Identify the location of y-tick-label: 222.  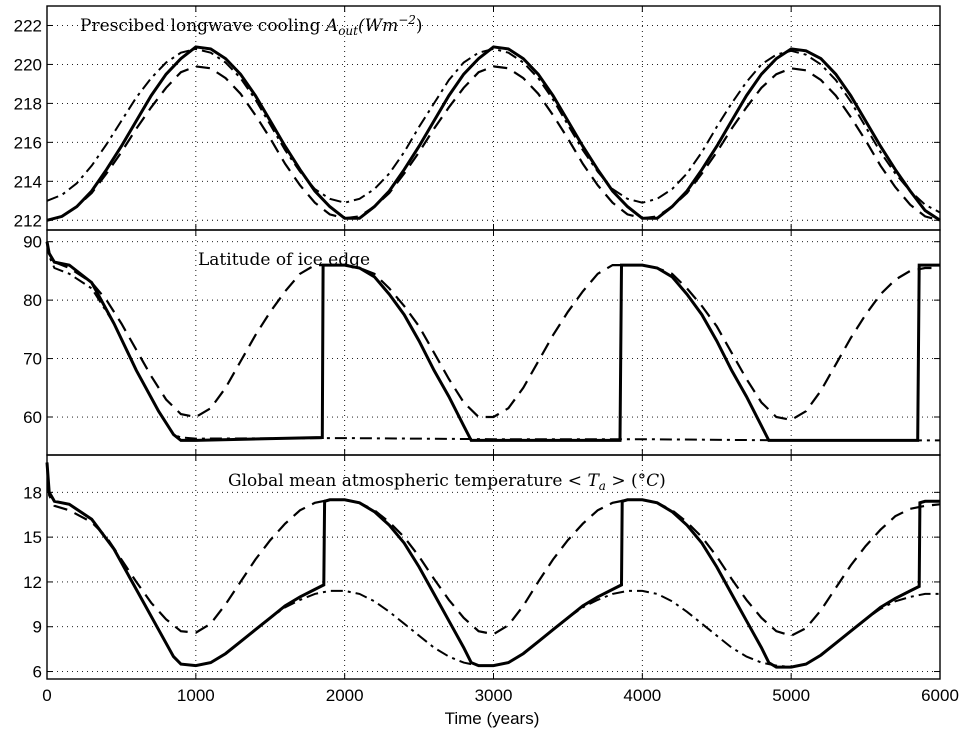
(28, 25).